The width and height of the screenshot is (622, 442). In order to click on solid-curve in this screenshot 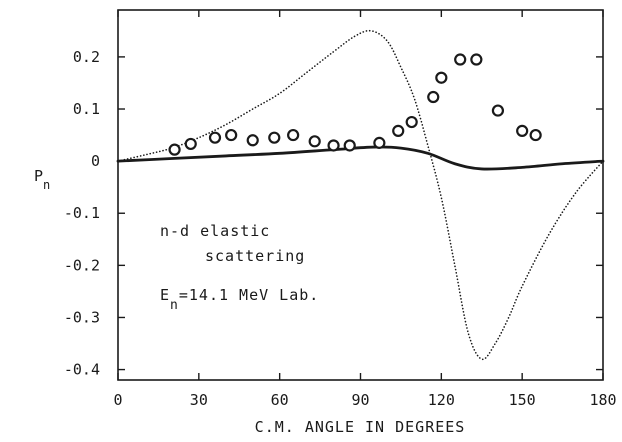, I will do `click(360, 158)`.